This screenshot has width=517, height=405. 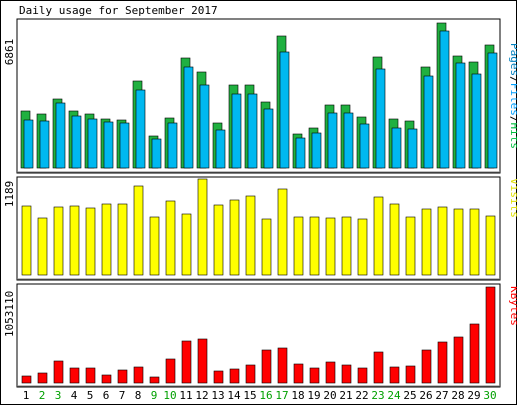 I want to click on day-label: 11, so click(x=185, y=395).